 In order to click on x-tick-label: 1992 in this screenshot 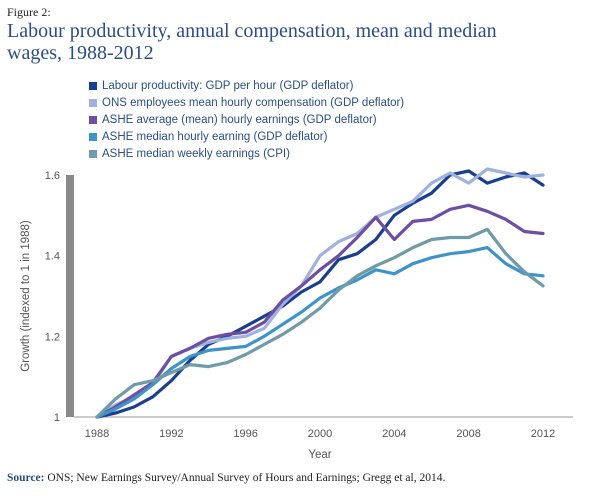, I will do `click(171, 434)`.